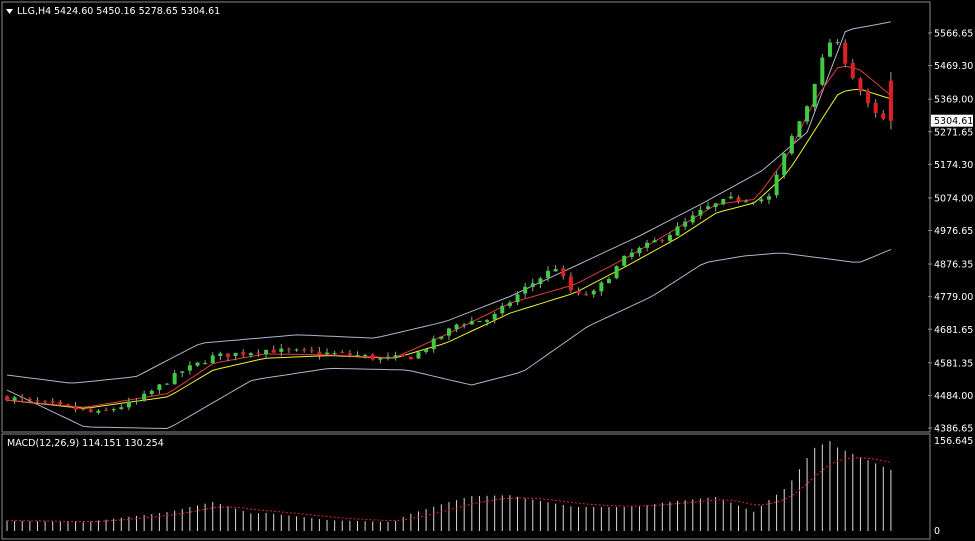 The image size is (975, 541). What do you see at coordinates (9, 11) in the screenshot?
I see `dropdown-arrow-icon` at bounding box center [9, 11].